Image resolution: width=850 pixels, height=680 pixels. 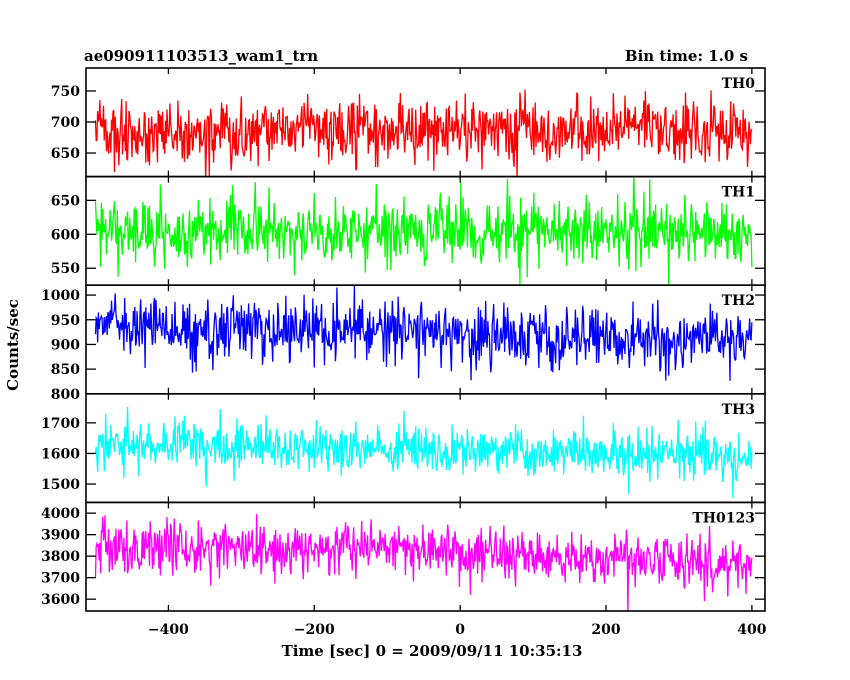 I want to click on panel-th2: 800 850 900 950 1000 TH2, so click(x=403, y=343).